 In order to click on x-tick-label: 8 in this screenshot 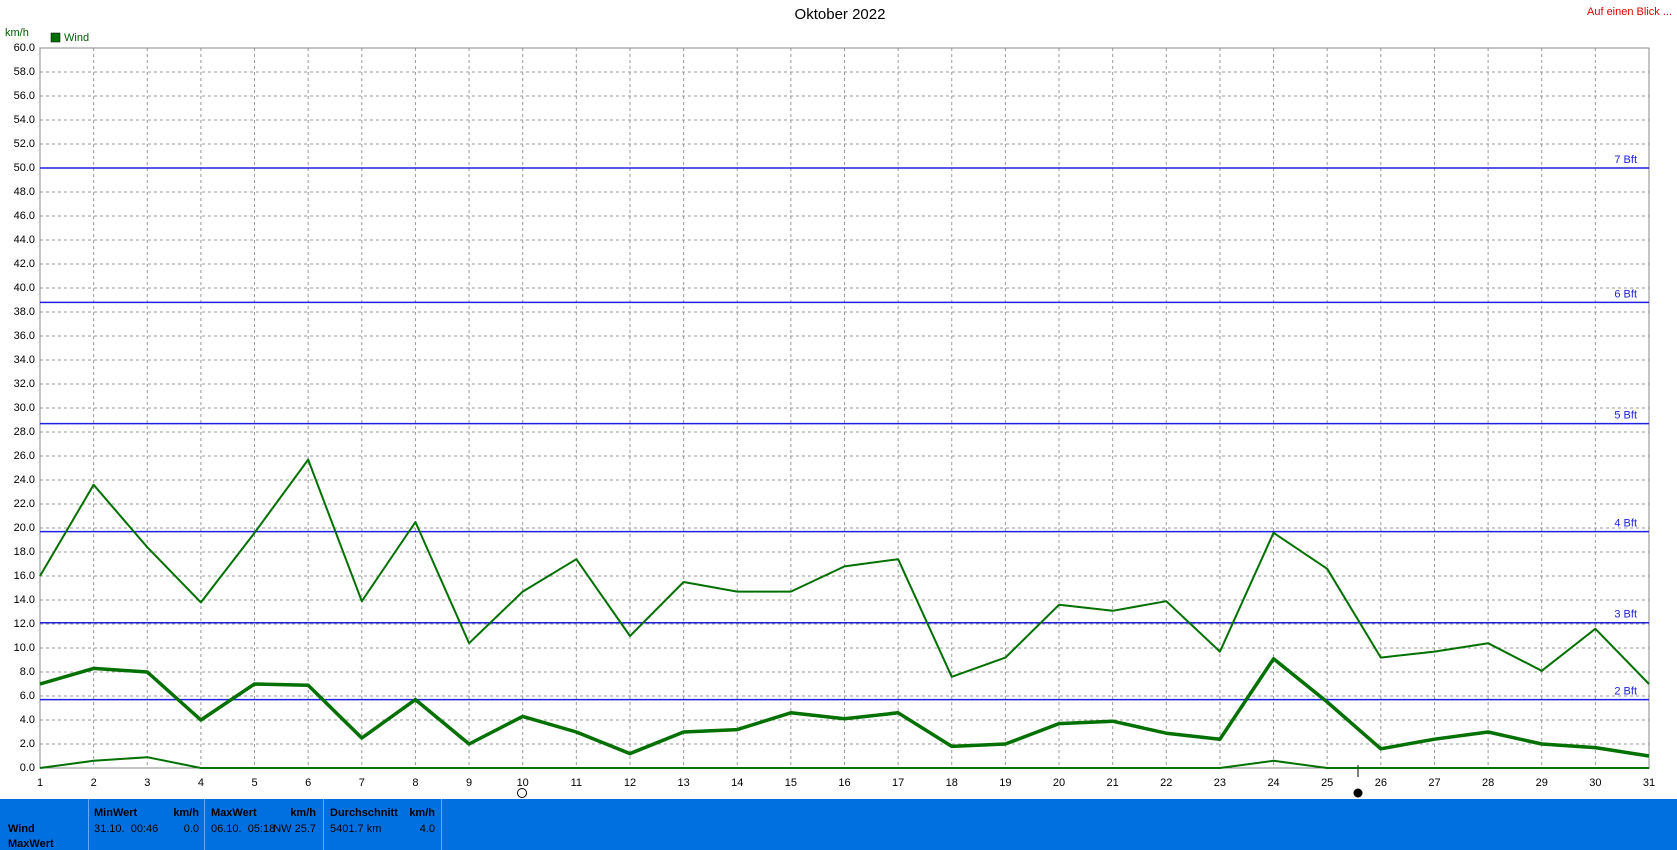, I will do `click(415, 783)`.